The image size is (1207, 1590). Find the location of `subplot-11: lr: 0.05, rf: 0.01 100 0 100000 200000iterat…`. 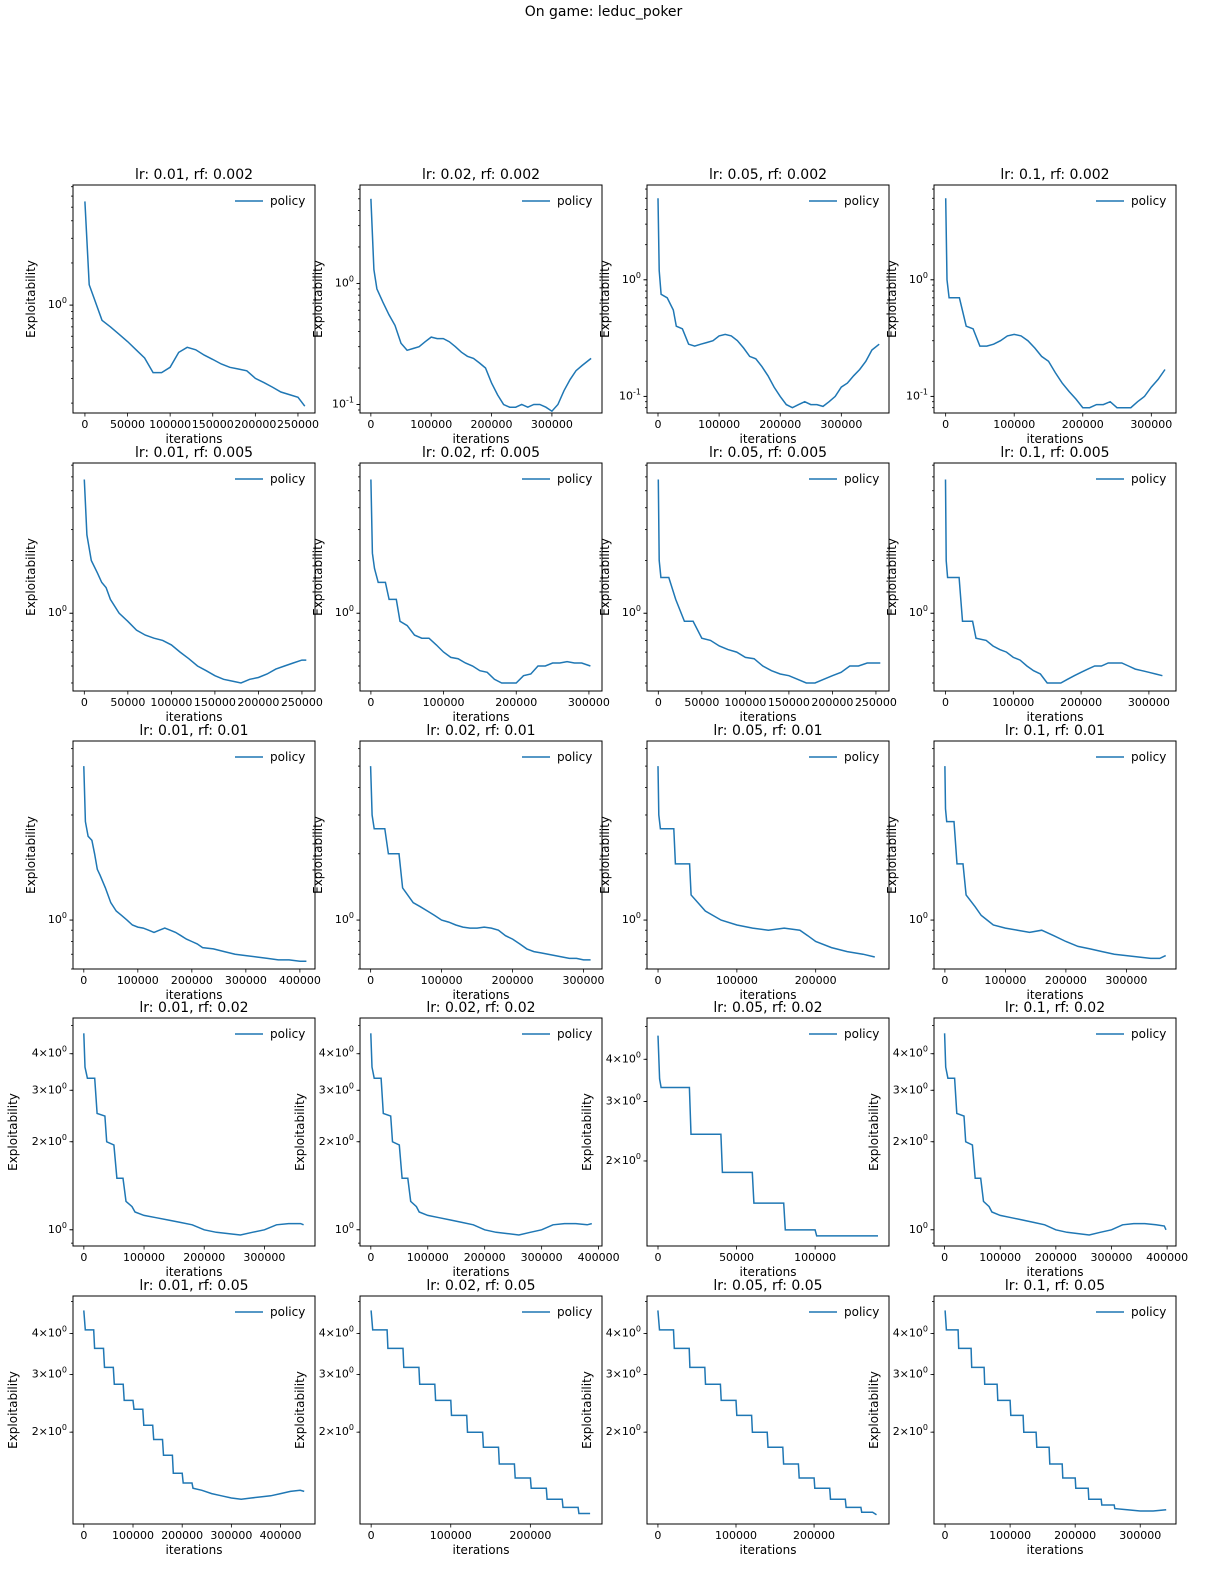

subplot-11: lr: 0.05, rf: 0.01 100 0 100000 200000iterat… is located at coordinates (744, 862).